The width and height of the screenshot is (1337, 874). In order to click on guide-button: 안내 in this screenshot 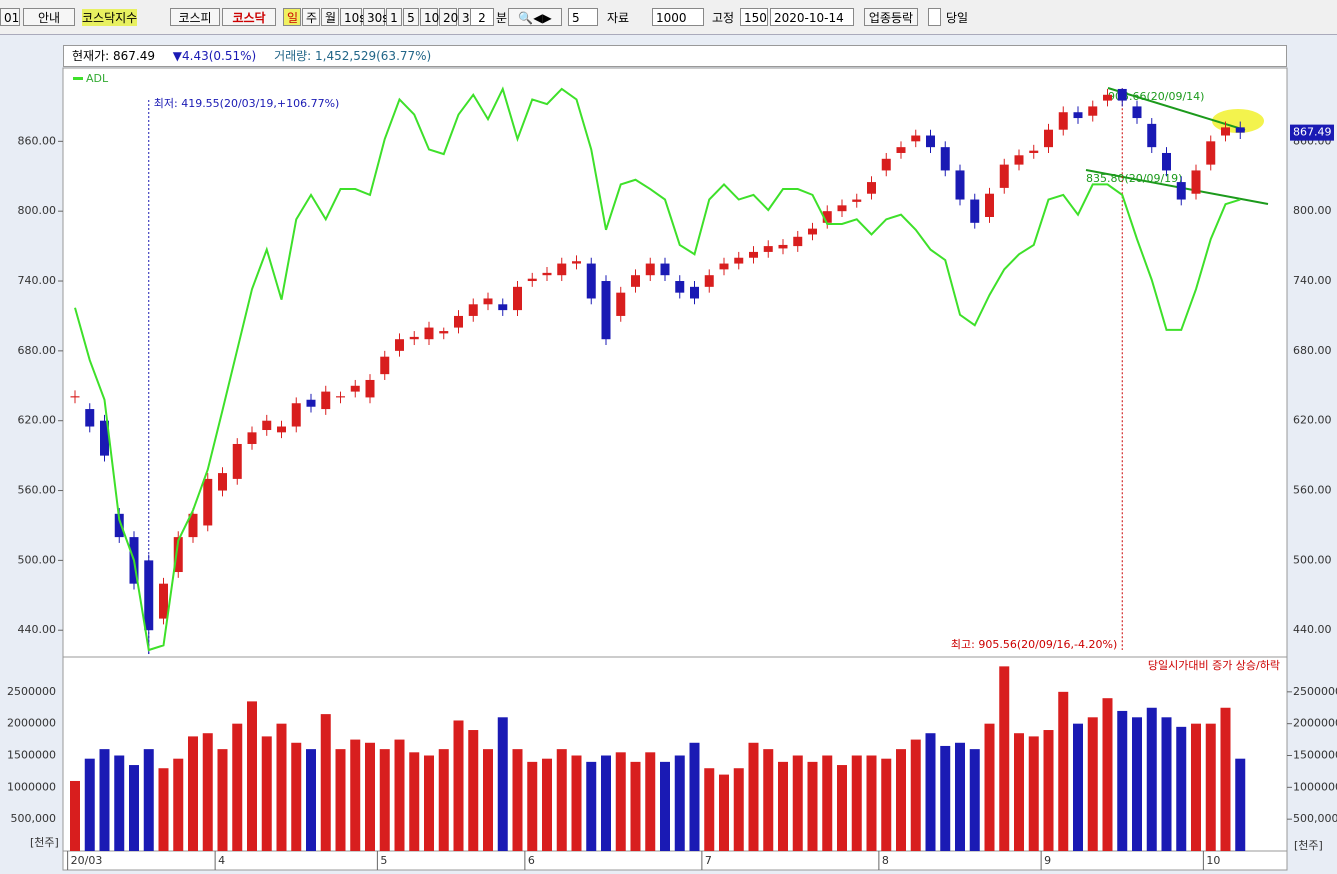, I will do `click(49, 17)`.